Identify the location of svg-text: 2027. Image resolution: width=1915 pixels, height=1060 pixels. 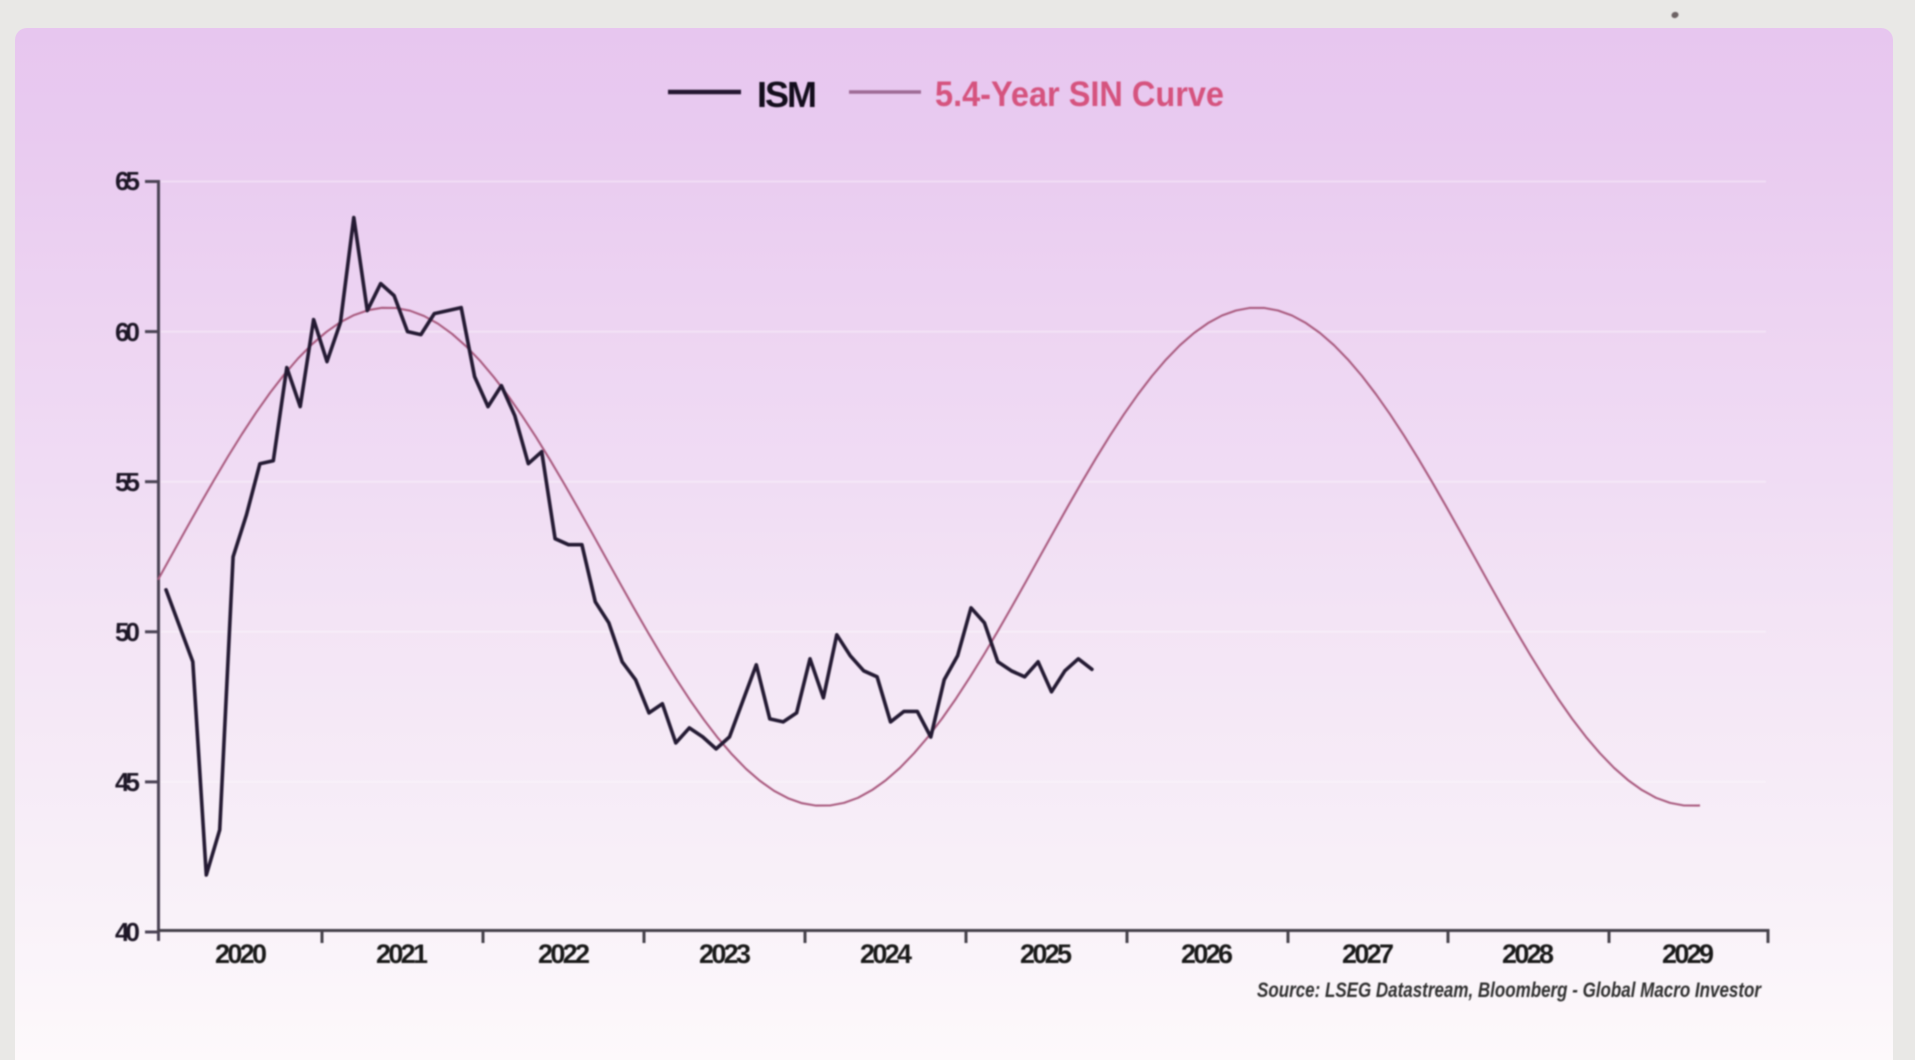
(1368, 954).